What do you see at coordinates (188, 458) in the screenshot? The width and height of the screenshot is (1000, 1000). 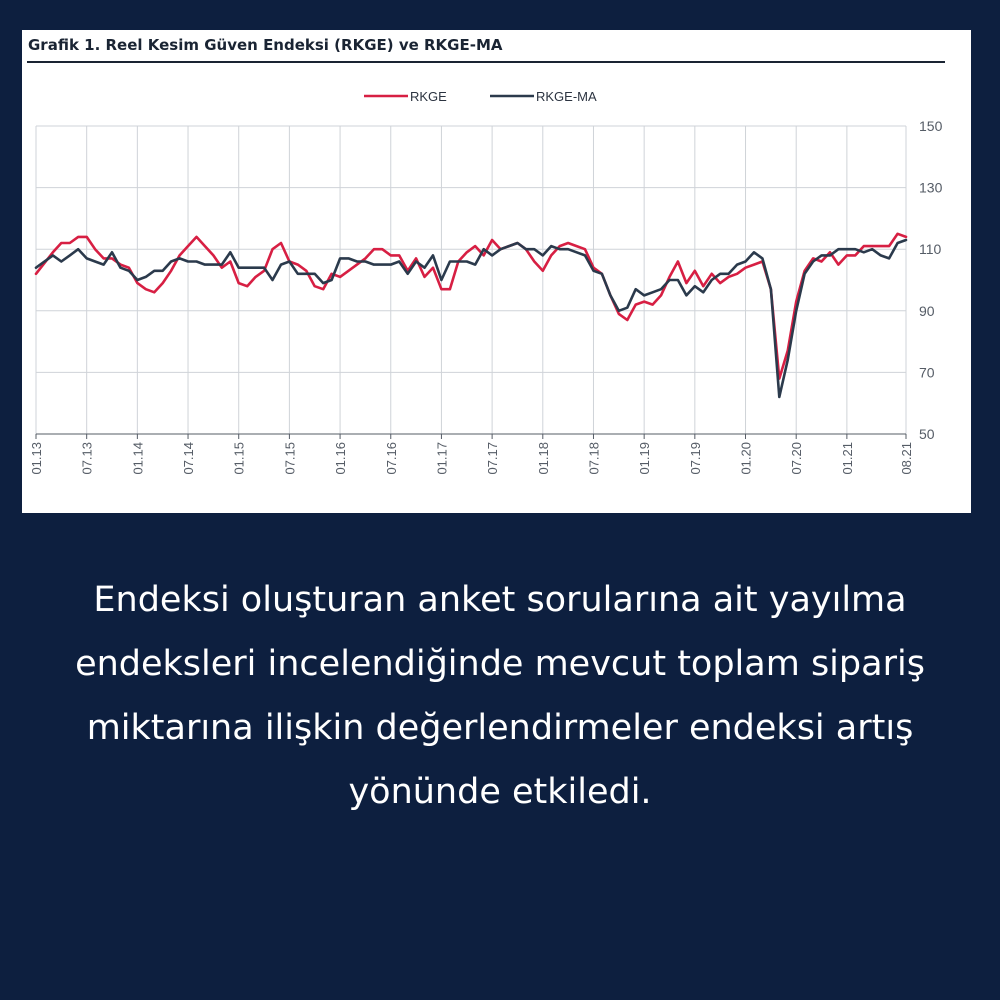 I see `x-tick-label: 07.14` at bounding box center [188, 458].